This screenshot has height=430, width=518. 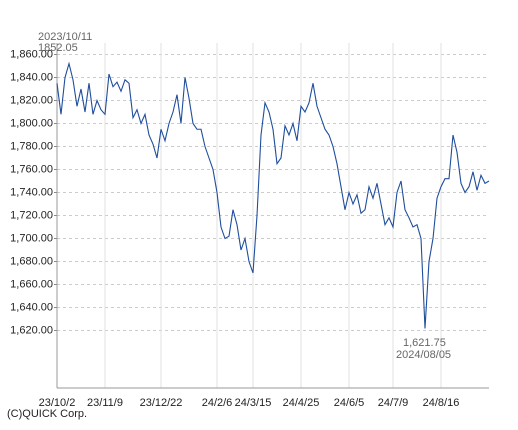 I want to click on annotation: 2024/08/05, so click(x=423, y=355).